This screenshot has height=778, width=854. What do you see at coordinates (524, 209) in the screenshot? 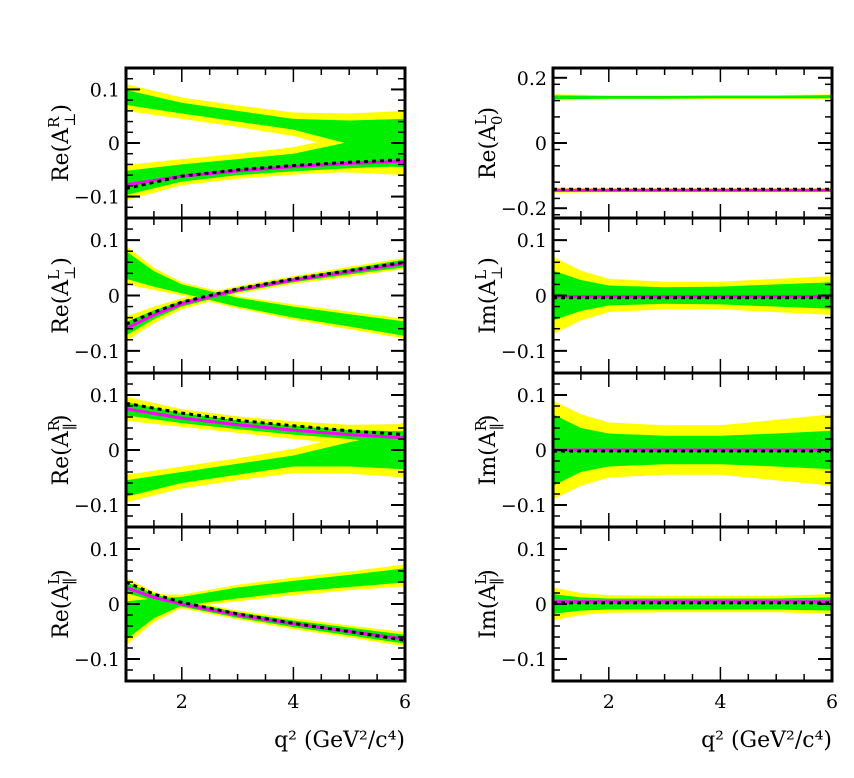
I see `y-tick-label: −0.2` at bounding box center [524, 209].